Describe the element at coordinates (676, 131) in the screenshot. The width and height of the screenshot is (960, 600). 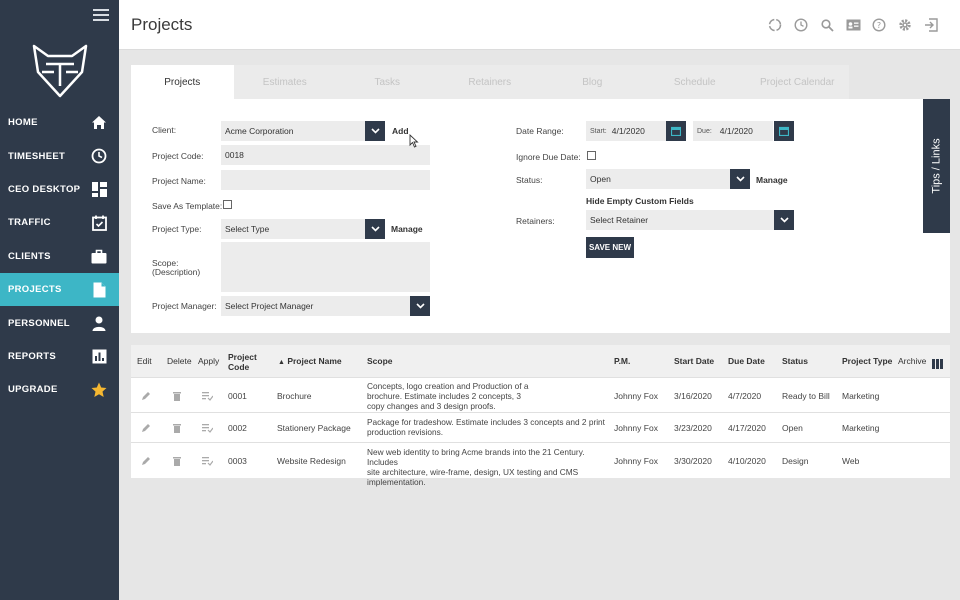
I see `start-date-calendar-button` at that location.